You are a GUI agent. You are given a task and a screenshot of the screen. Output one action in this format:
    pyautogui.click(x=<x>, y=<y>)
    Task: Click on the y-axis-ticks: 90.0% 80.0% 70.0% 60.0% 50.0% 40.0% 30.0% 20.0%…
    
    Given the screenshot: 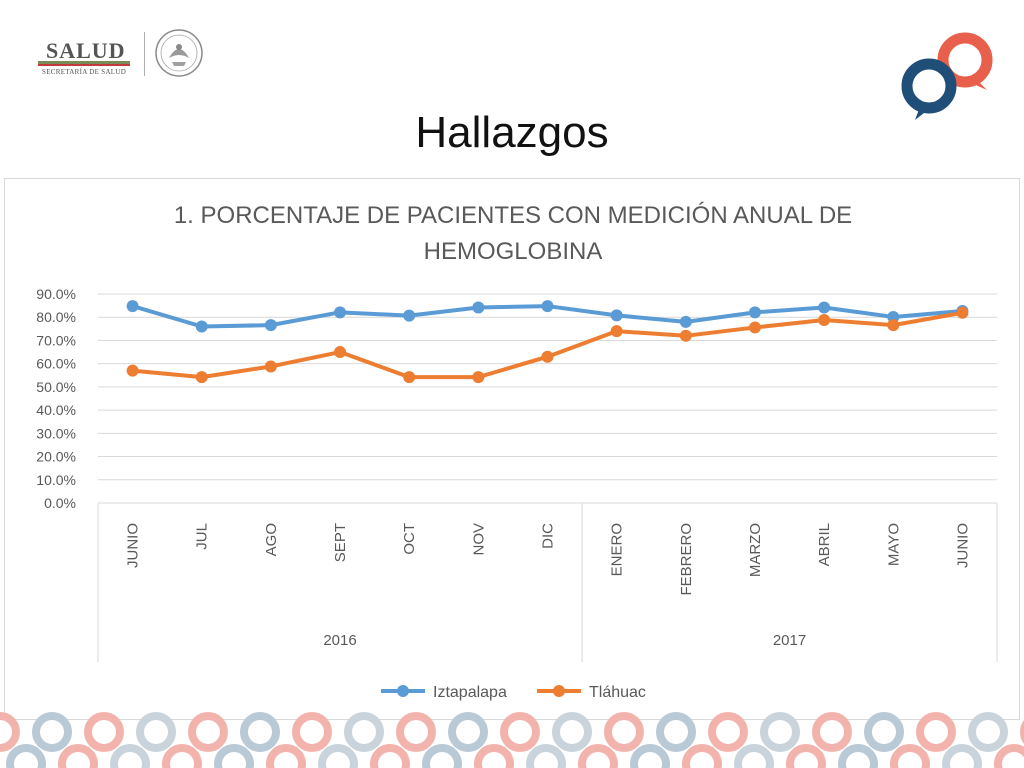 What is the action you would take?
    pyautogui.click(x=56, y=398)
    